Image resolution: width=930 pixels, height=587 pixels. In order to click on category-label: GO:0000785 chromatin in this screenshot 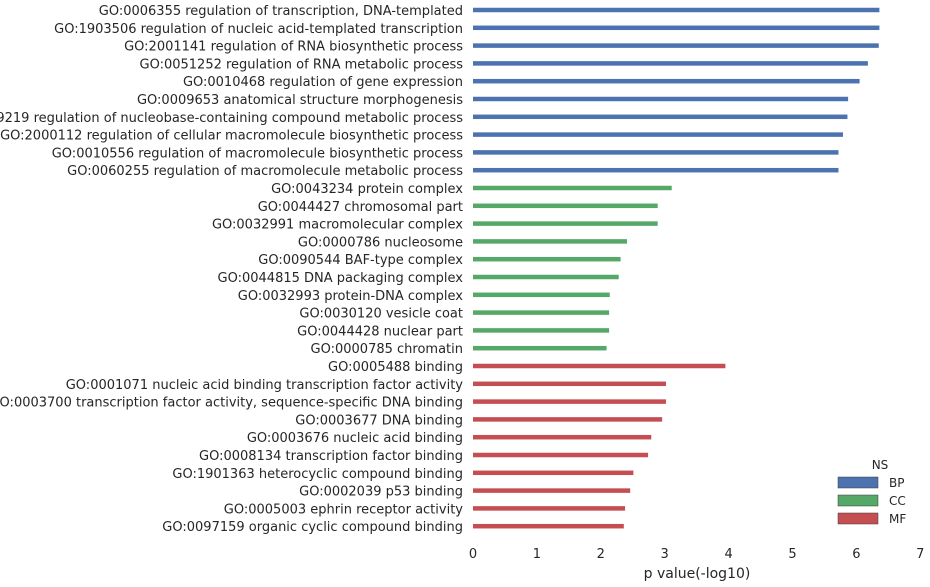, I will do `click(387, 349)`.